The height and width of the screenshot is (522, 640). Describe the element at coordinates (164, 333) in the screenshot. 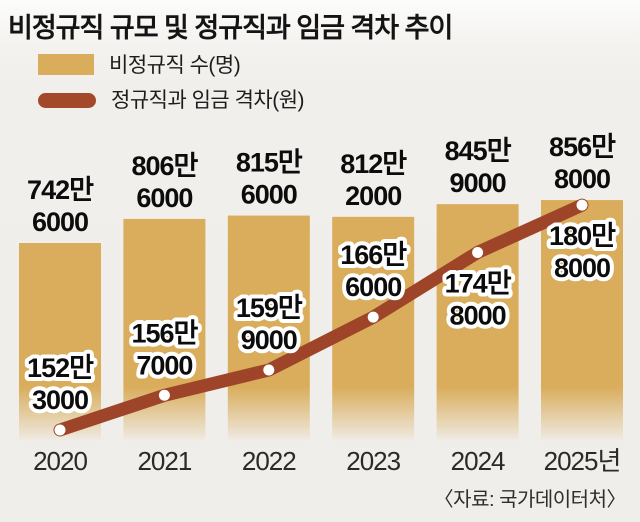

I see `line-value-line1: 156만` at that location.